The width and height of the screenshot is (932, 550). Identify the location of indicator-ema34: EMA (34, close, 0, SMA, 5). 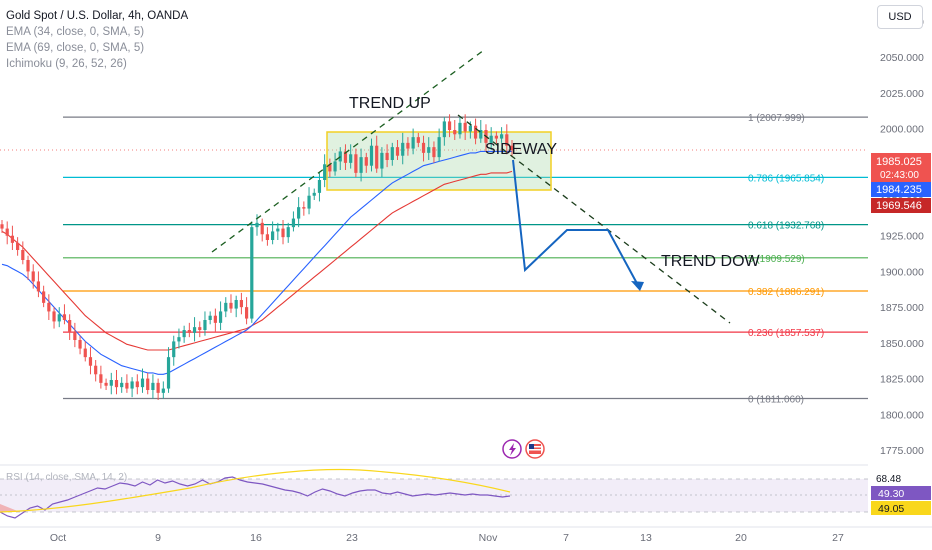
(75, 32).